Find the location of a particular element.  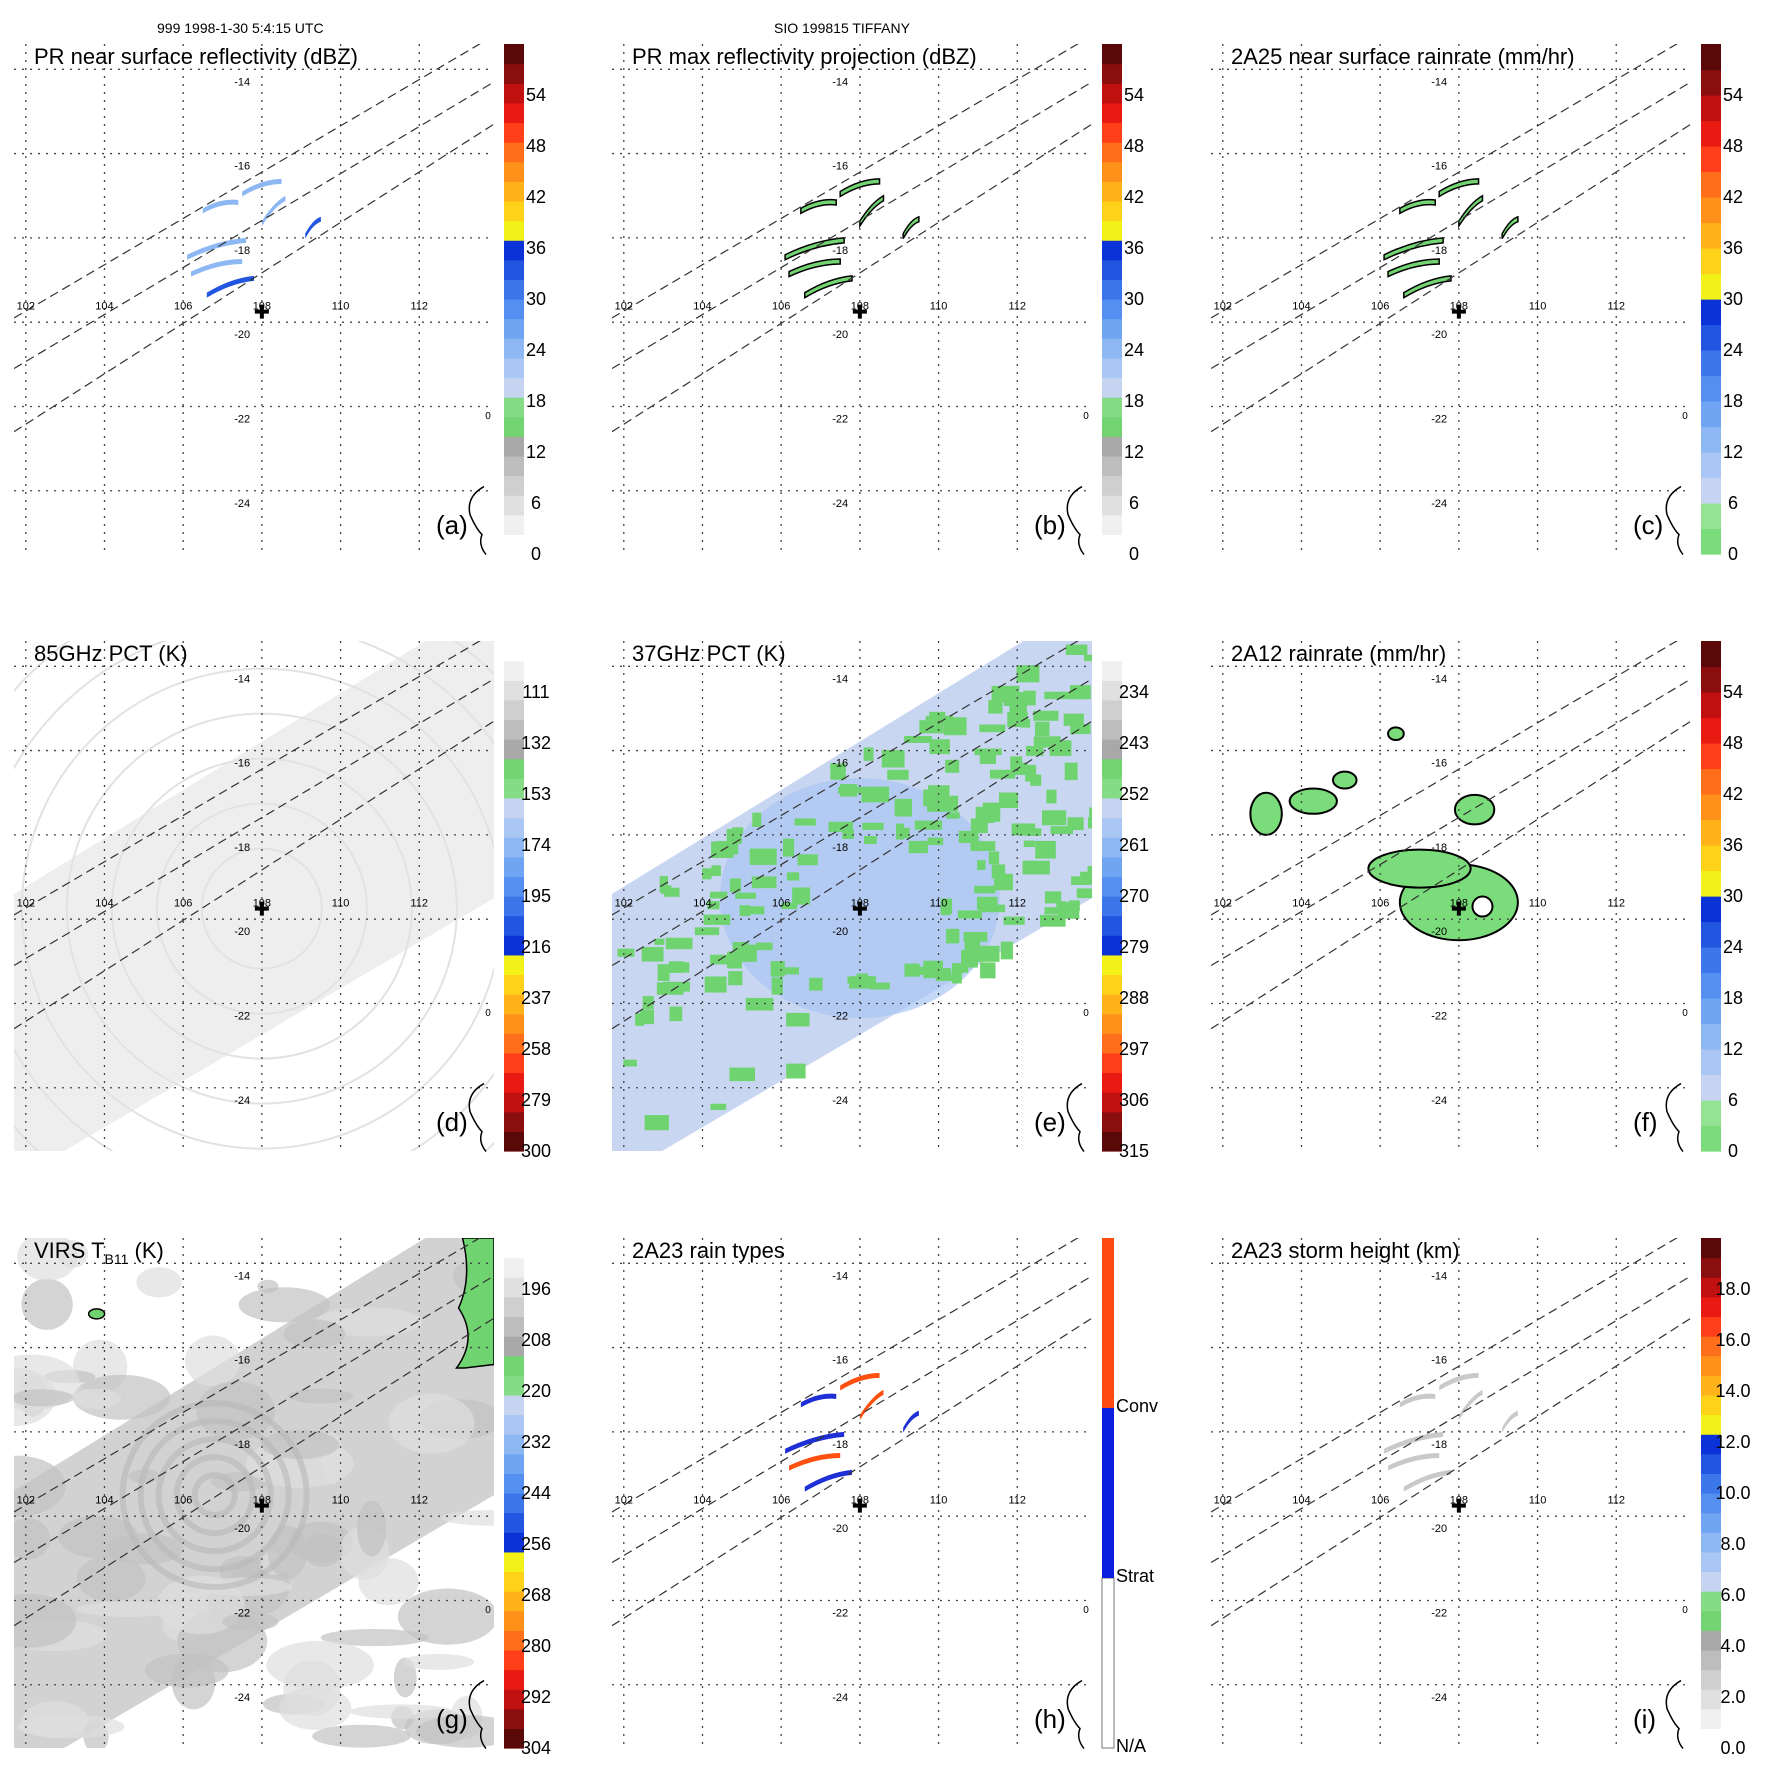

panel-title: 2A12 rainrate (mm/hr) is located at coordinates (1338, 653).